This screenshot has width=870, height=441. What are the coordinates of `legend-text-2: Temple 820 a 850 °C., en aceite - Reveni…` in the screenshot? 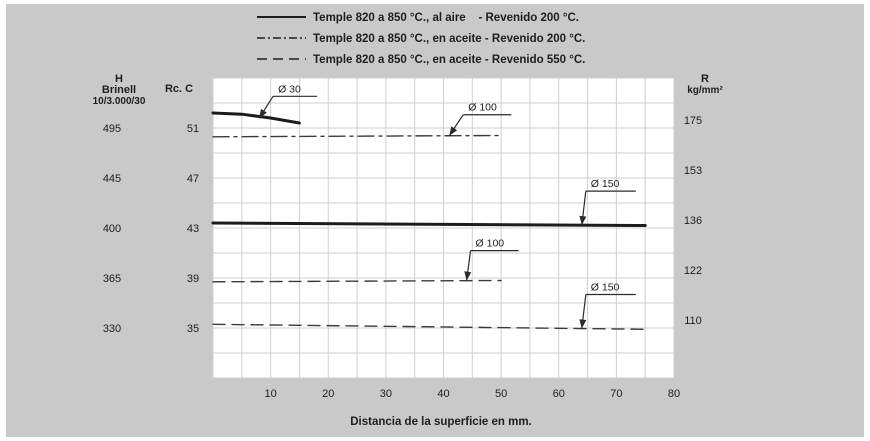 It's located at (449, 39).